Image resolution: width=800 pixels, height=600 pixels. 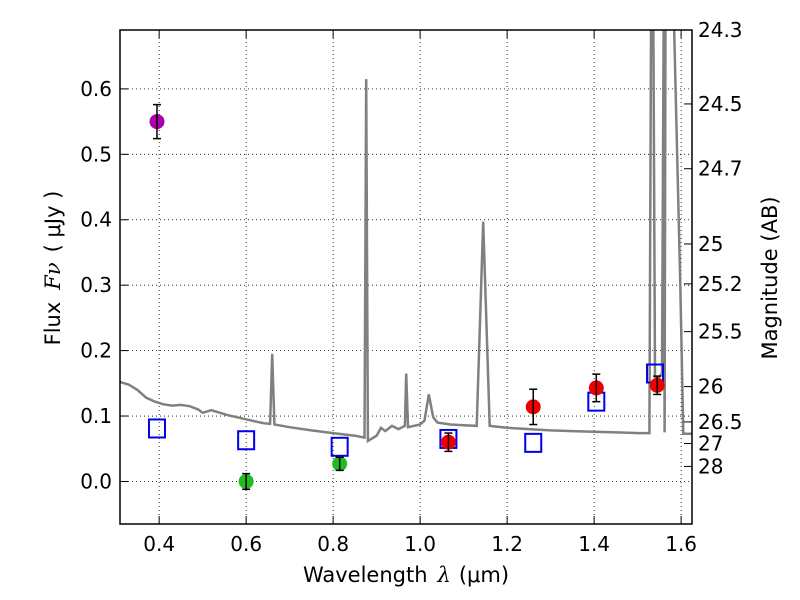 What do you see at coordinates (96, 89) in the screenshot?
I see `y-tick-label: 0.6` at bounding box center [96, 89].